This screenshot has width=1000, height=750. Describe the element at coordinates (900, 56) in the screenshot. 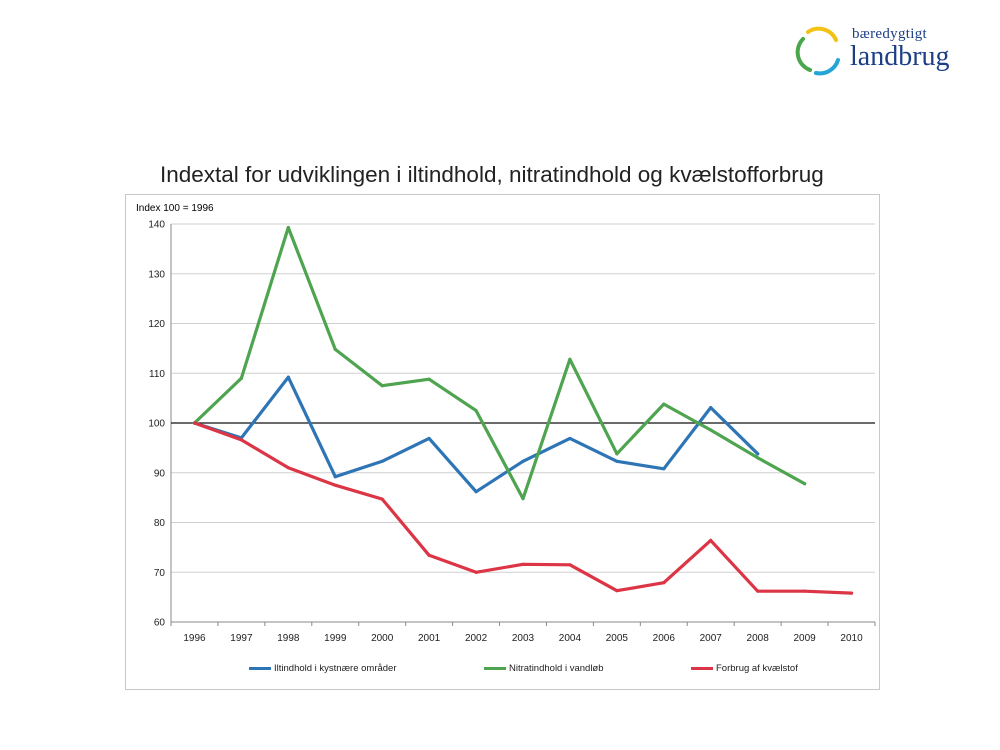

I see `logo-text-bottom: landbrug` at that location.